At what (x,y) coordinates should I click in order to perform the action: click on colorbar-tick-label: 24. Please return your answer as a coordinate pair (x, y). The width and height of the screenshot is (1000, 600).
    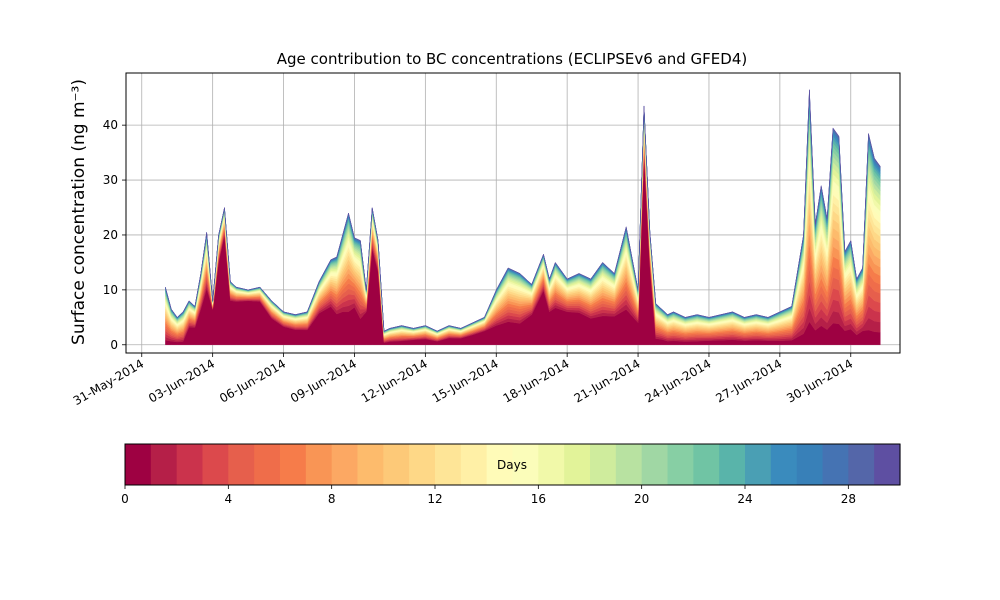
    Looking at the image, I should click on (744, 499).